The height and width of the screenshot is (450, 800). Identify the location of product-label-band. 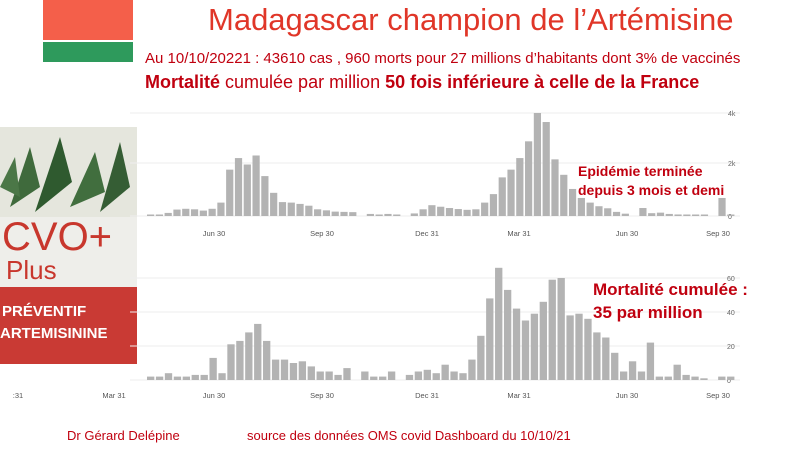
(68, 325).